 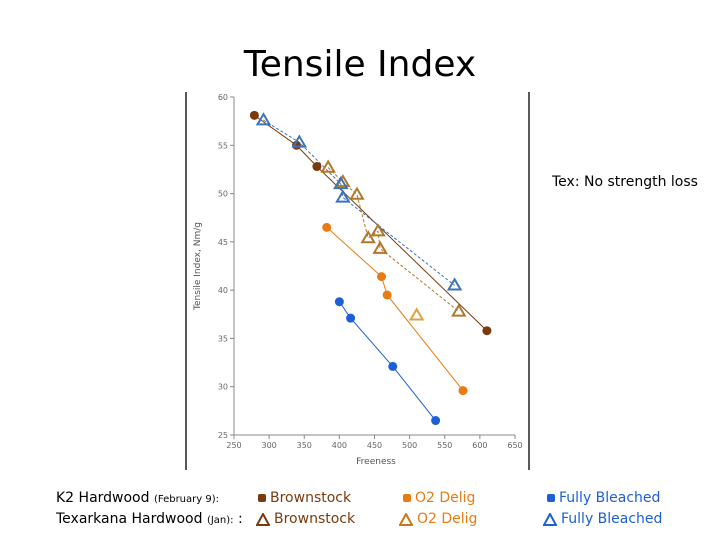 What do you see at coordinates (360, 64) in the screenshot?
I see `slide-title: Tensile Index` at bounding box center [360, 64].